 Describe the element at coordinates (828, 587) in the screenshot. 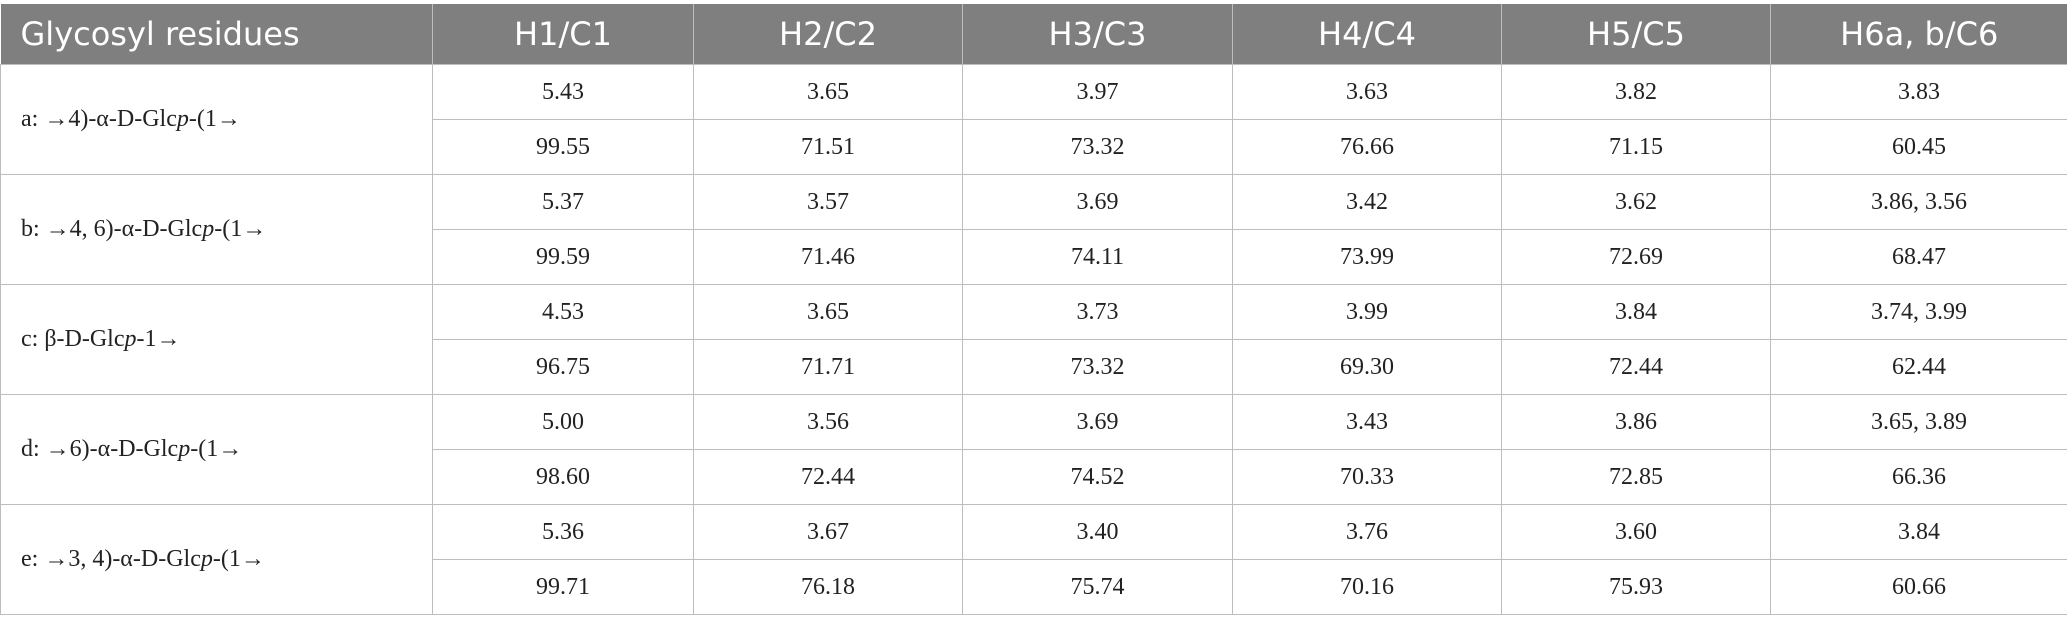

I see `c-shift: 76.18` at that location.